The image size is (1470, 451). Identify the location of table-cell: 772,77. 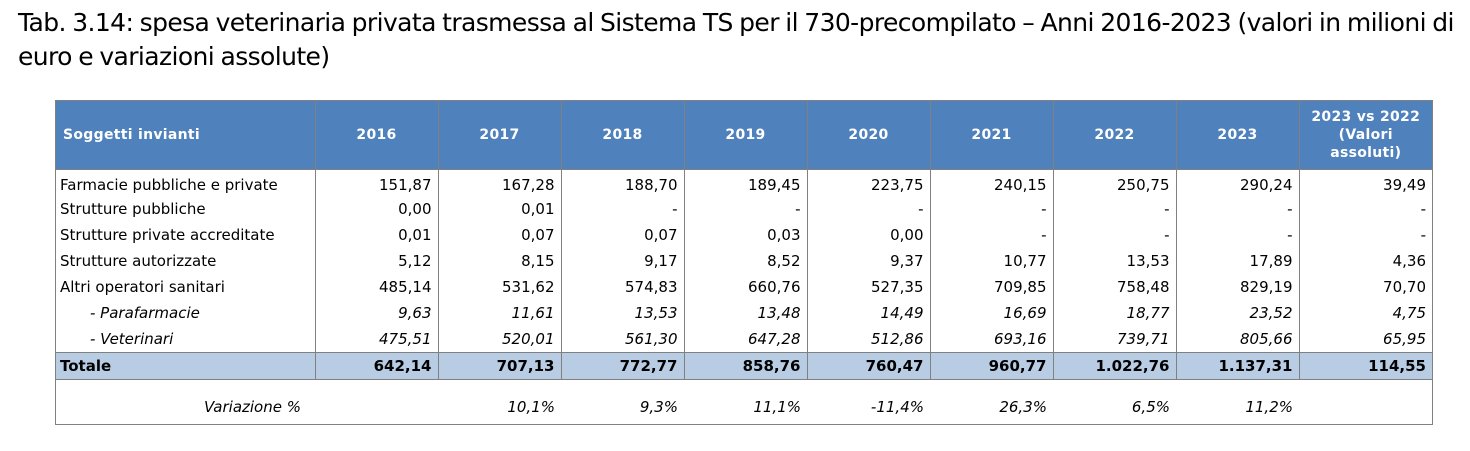
(622, 366).